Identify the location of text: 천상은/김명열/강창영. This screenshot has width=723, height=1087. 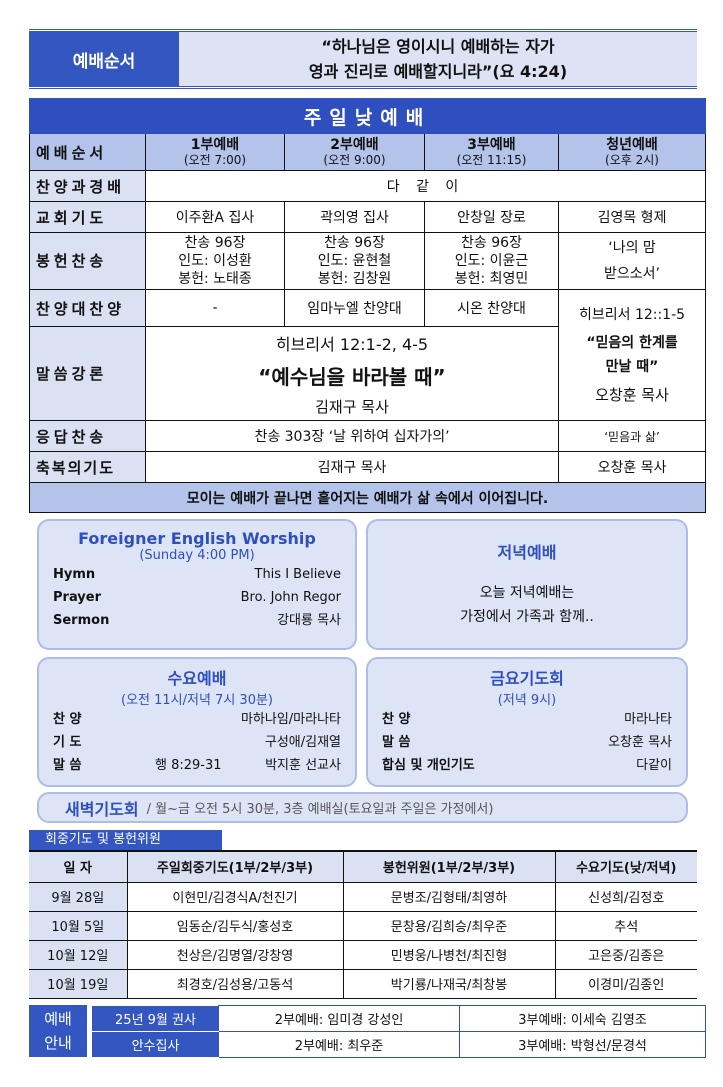
(235, 955).